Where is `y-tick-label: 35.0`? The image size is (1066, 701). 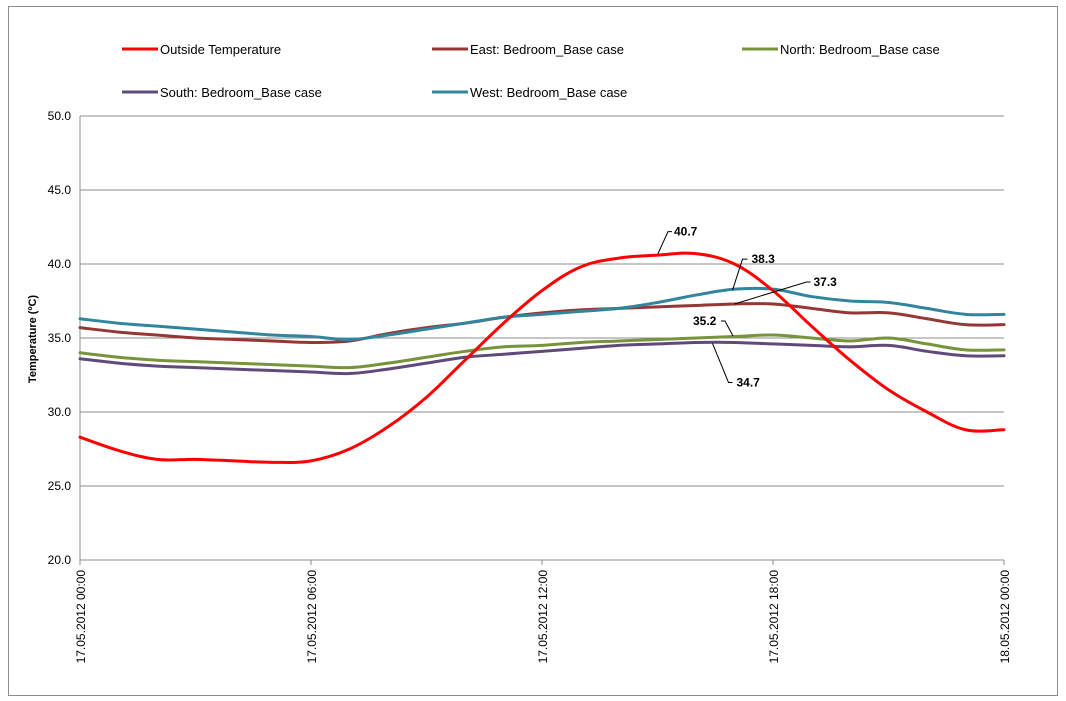
y-tick-label: 35.0 is located at coordinates (60, 338).